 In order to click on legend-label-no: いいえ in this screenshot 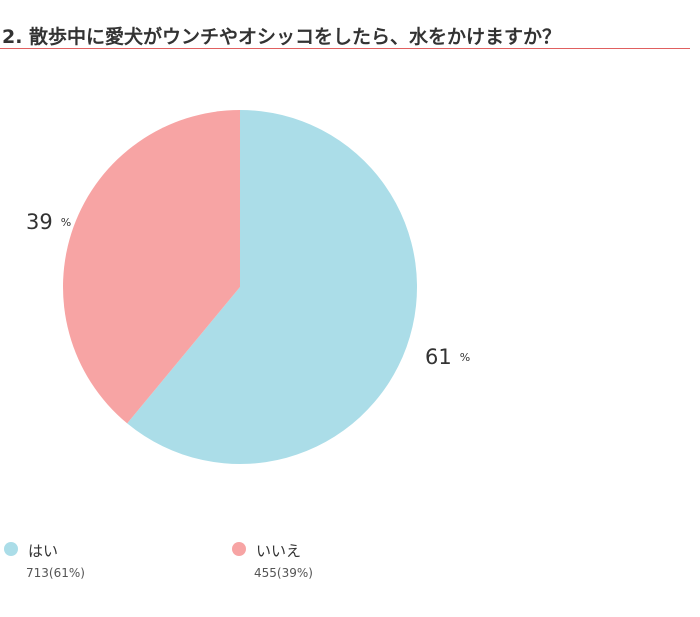, I will do `click(279, 551)`.